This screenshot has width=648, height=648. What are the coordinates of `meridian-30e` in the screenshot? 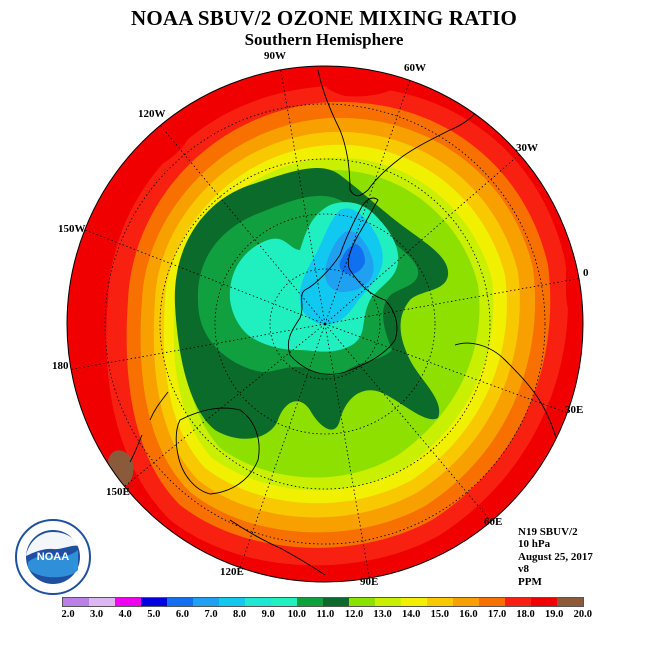 It's located at (445, 368).